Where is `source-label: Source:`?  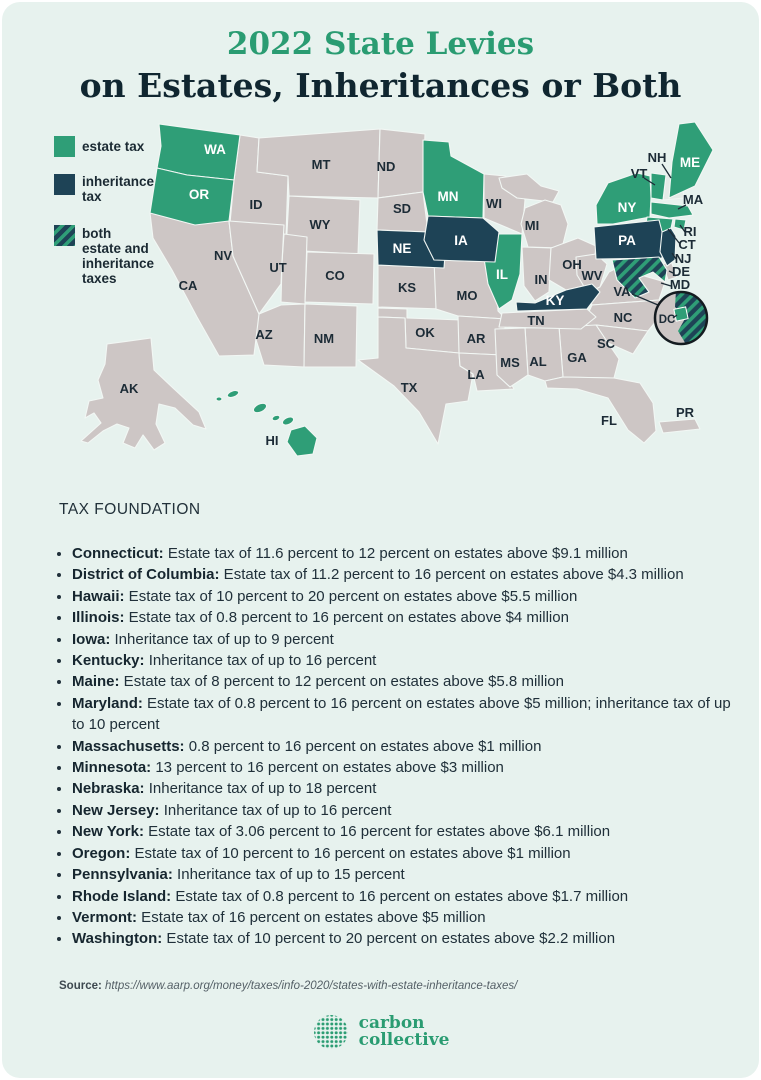 source-label: Source: is located at coordinates (80, 986).